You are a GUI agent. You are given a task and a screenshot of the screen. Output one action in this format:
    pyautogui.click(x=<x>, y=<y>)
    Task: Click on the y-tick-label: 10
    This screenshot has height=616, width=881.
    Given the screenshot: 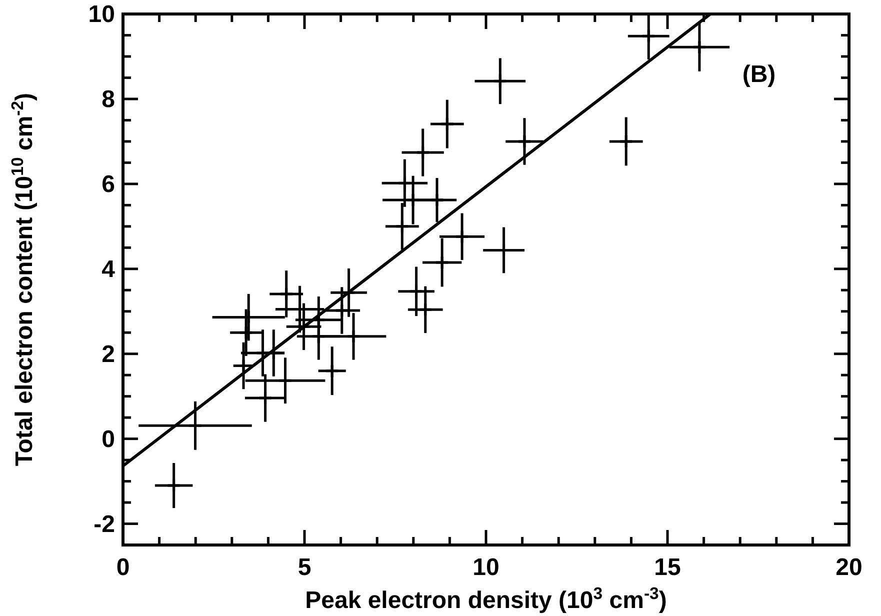 What is the action you would take?
    pyautogui.click(x=101, y=14)
    